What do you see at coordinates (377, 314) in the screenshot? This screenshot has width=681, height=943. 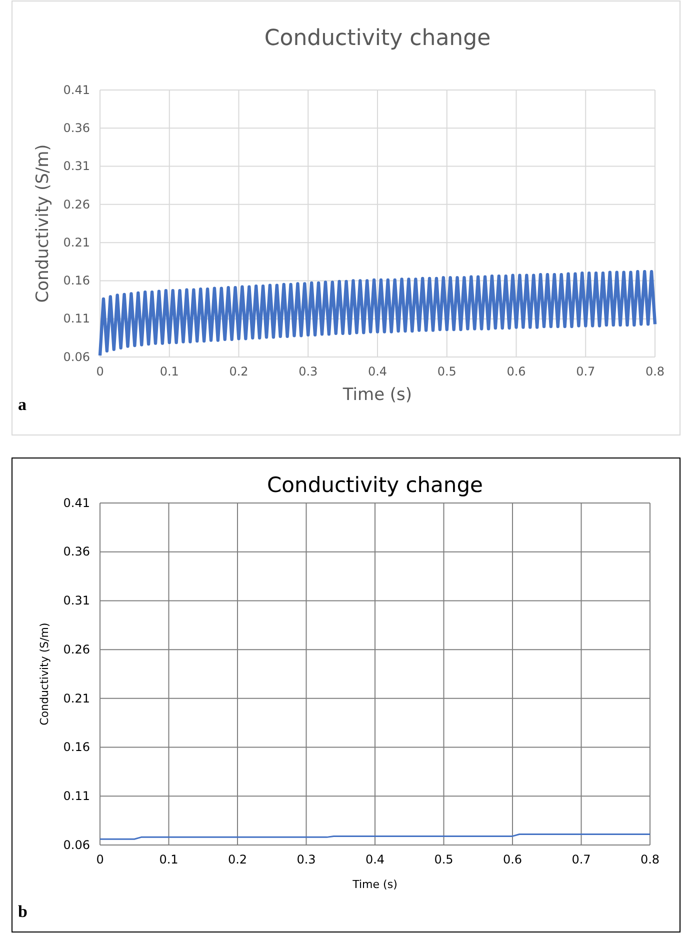 I see `line-series` at bounding box center [377, 314].